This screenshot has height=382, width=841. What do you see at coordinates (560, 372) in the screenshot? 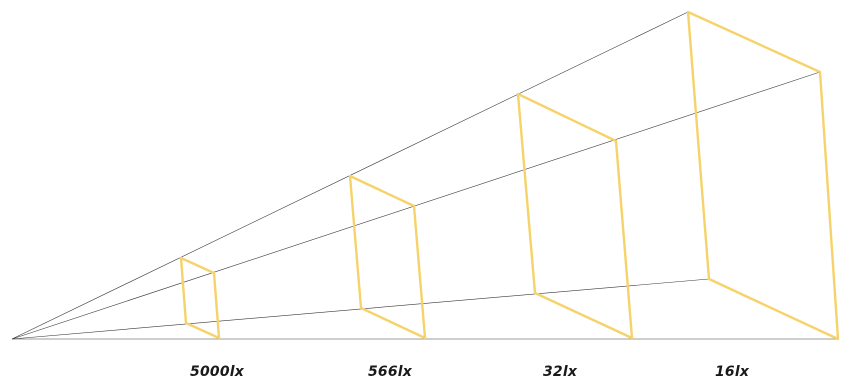
I see `lux-label-3: 32lx` at bounding box center [560, 372].